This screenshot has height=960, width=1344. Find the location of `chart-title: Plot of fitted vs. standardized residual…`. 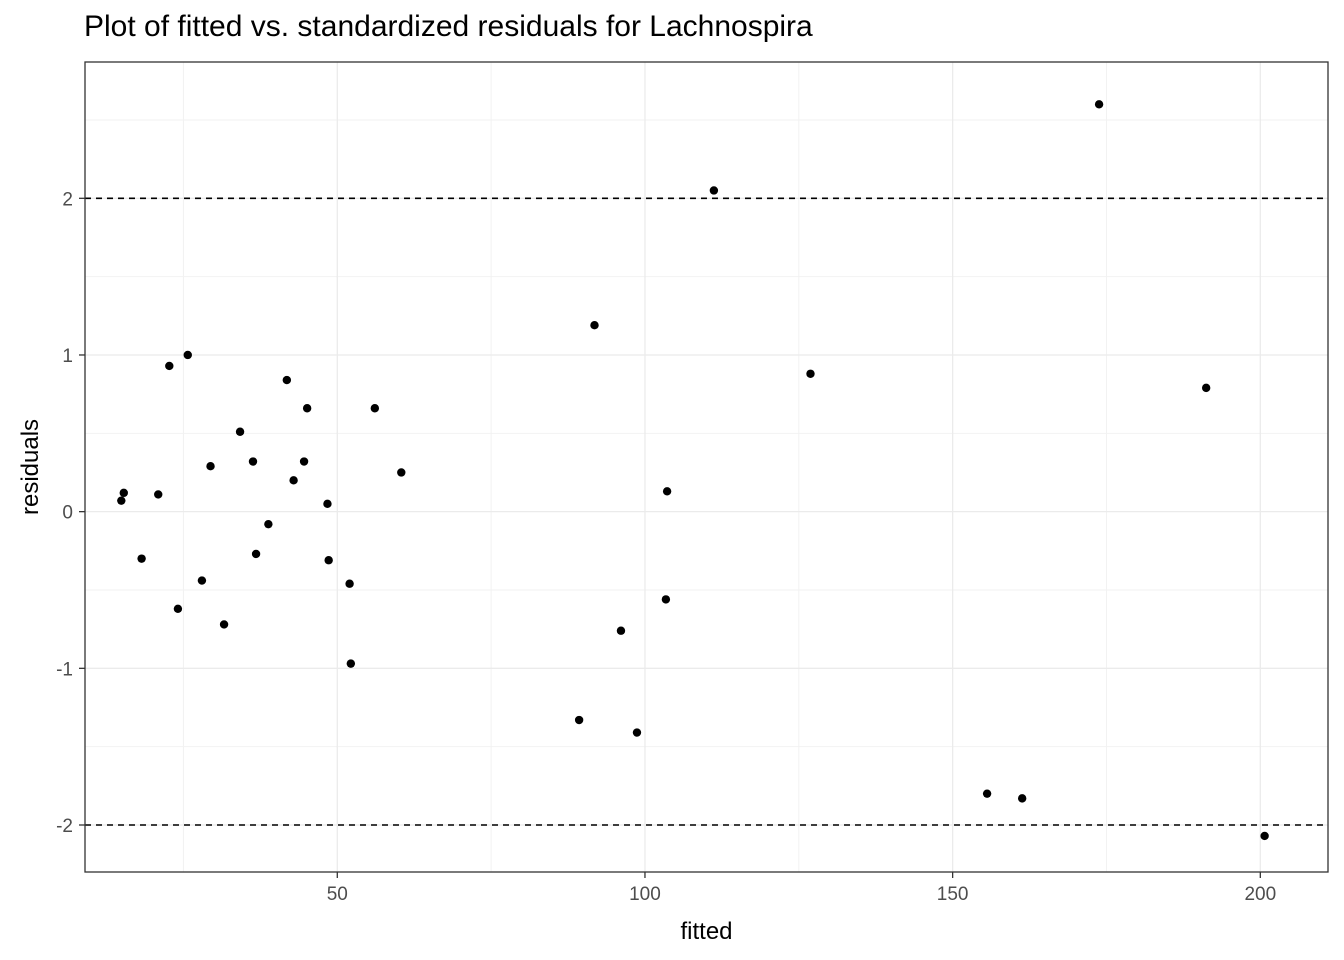

chart-title: Plot of fitted vs. standardized residual… is located at coordinates (448, 26).